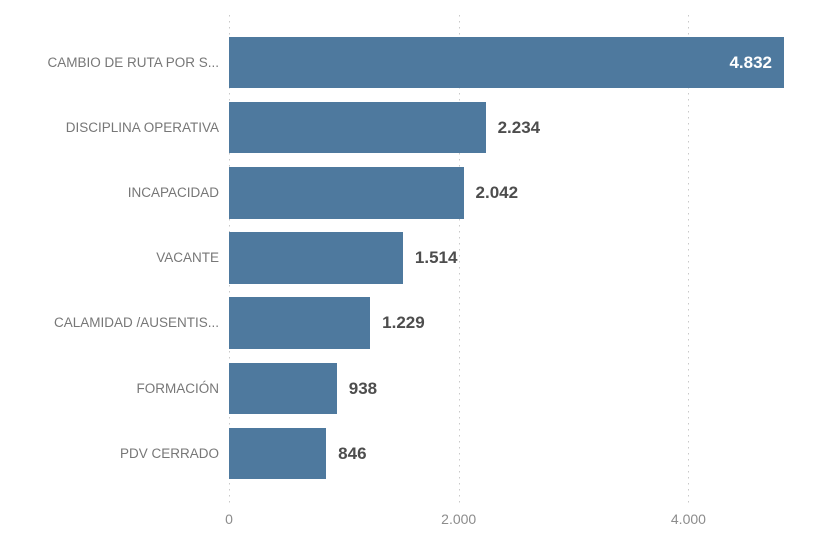 The image size is (832, 544). What do you see at coordinates (169, 453) in the screenshot?
I see `category-label: PDV CERRADO` at bounding box center [169, 453].